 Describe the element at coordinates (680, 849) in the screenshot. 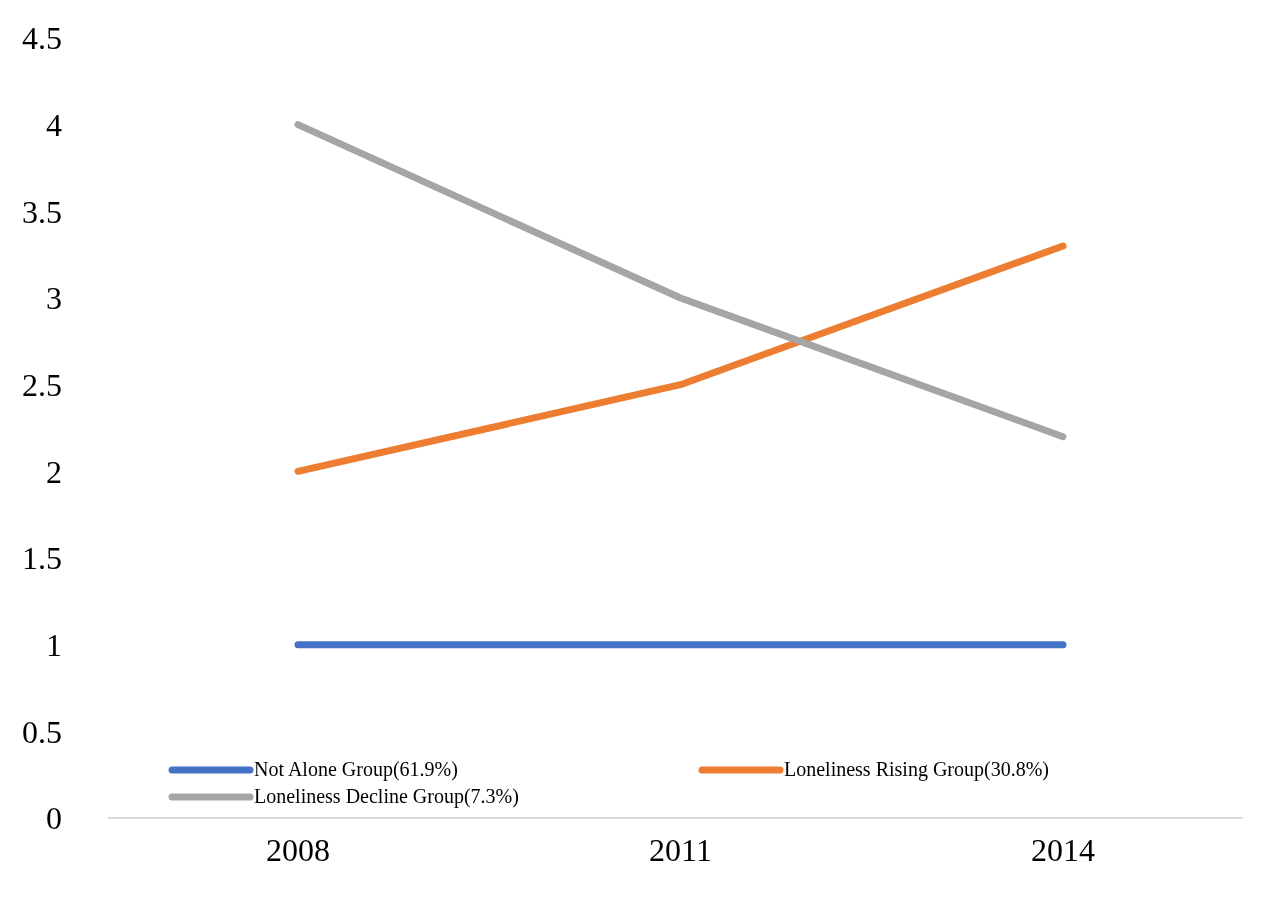

I see `x-tick-label: 2011` at that location.